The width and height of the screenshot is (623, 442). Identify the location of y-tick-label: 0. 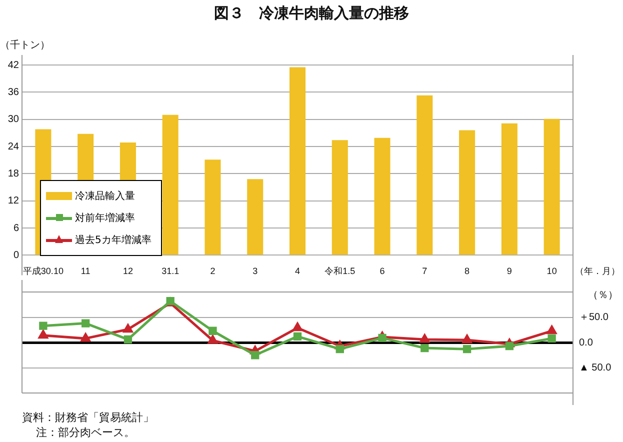
(16, 255).